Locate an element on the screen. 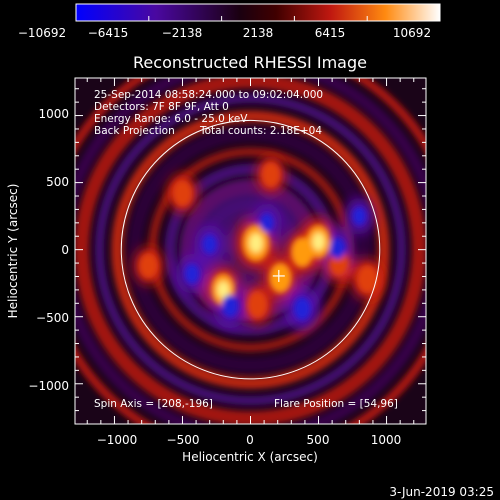 The height and width of the screenshot is (500, 500). spin-axis-marker is located at coordinates (278, 275).